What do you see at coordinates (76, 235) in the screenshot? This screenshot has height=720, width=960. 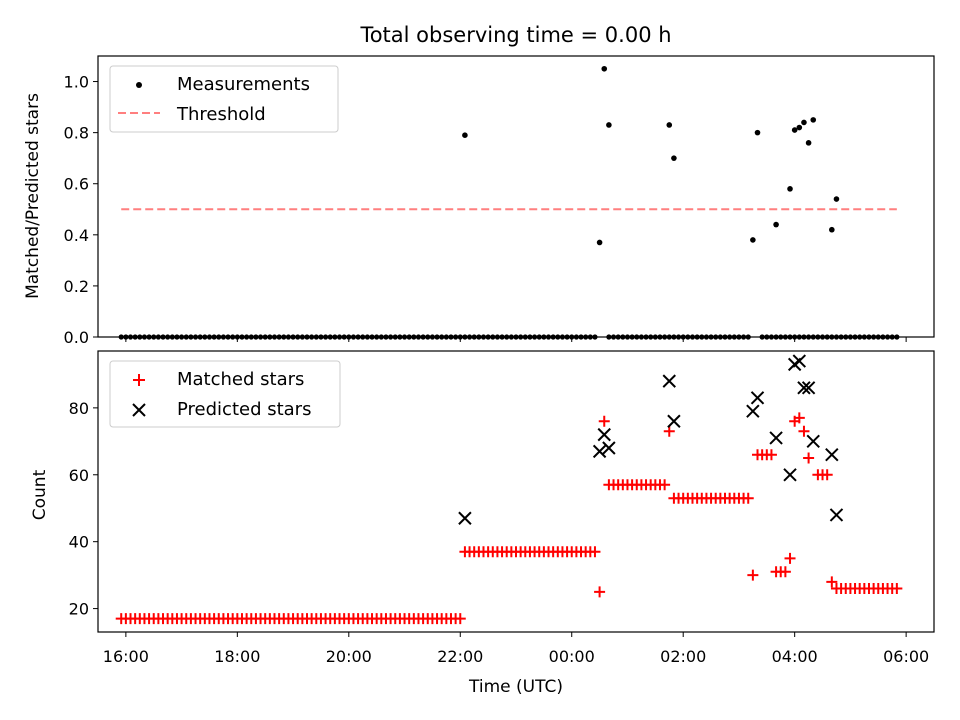 I see `top-y-tick-label: 0.4` at bounding box center [76, 235].